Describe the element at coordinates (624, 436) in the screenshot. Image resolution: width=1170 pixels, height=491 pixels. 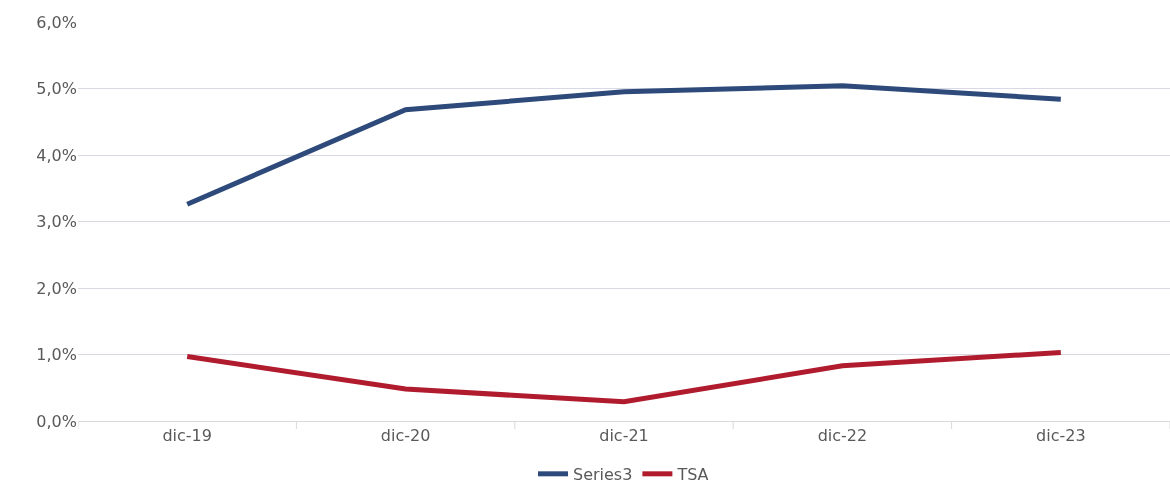
I see `x-tick-label: dic-21` at that location.